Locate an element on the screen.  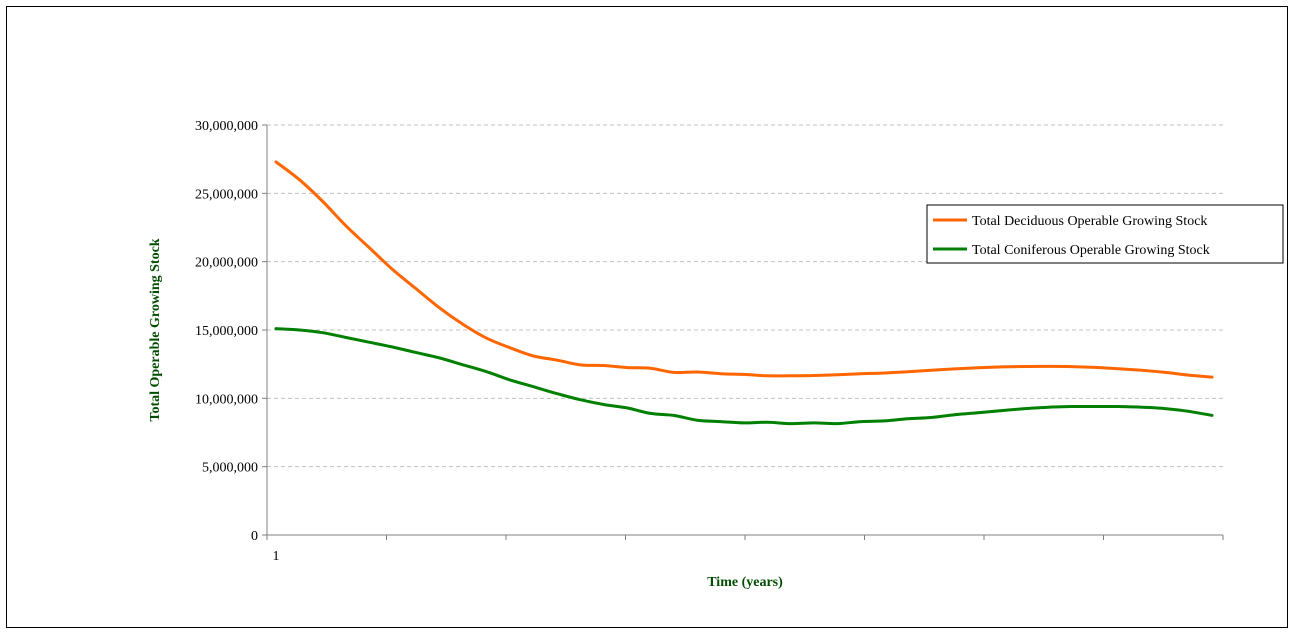
y-tick-label: 10,000,000 is located at coordinates (226, 399).